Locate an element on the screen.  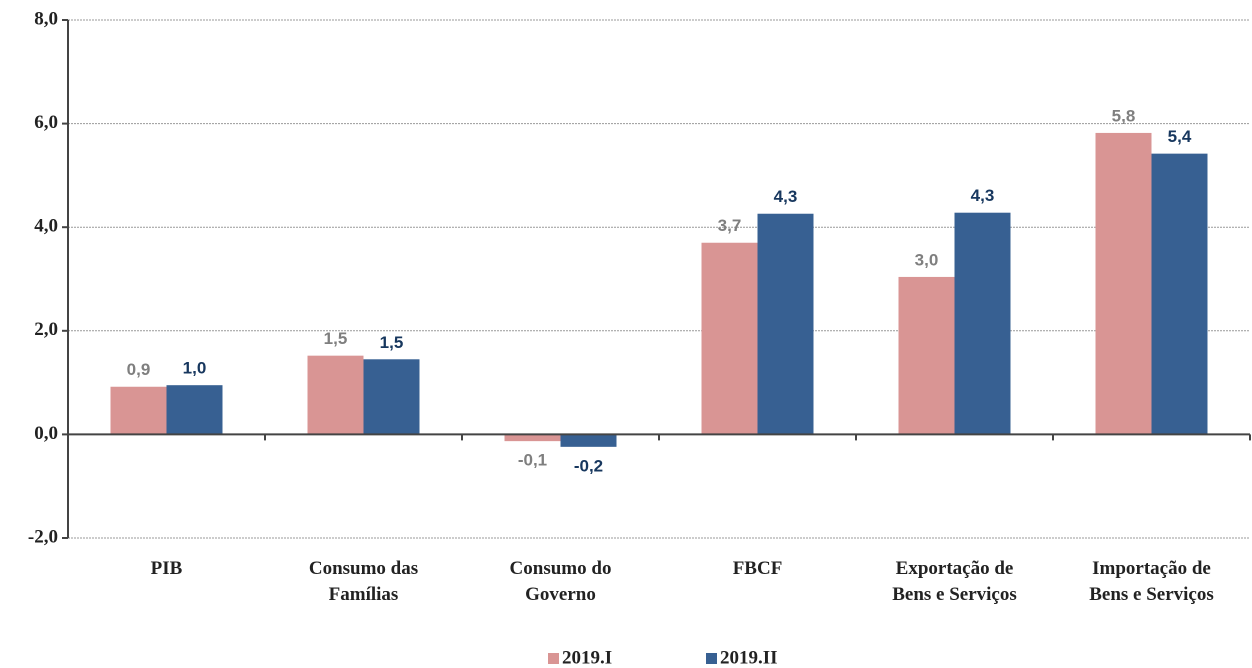
y-tick-label: 6,0 is located at coordinates (46, 122).